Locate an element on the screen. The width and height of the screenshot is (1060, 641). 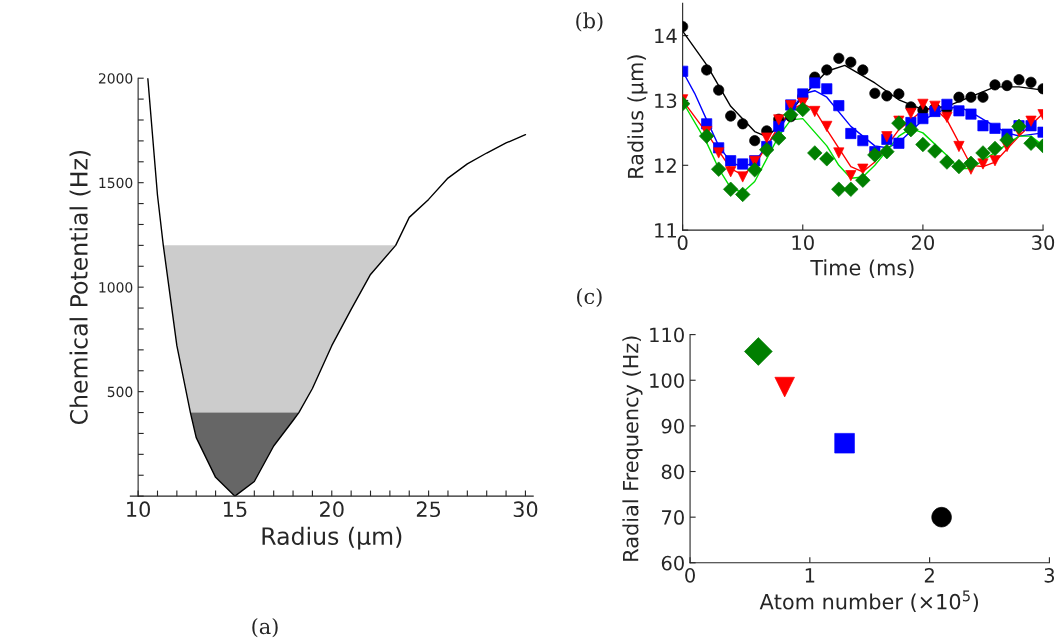
y-axis-title: Radius (µm) is located at coordinates (637, 116).